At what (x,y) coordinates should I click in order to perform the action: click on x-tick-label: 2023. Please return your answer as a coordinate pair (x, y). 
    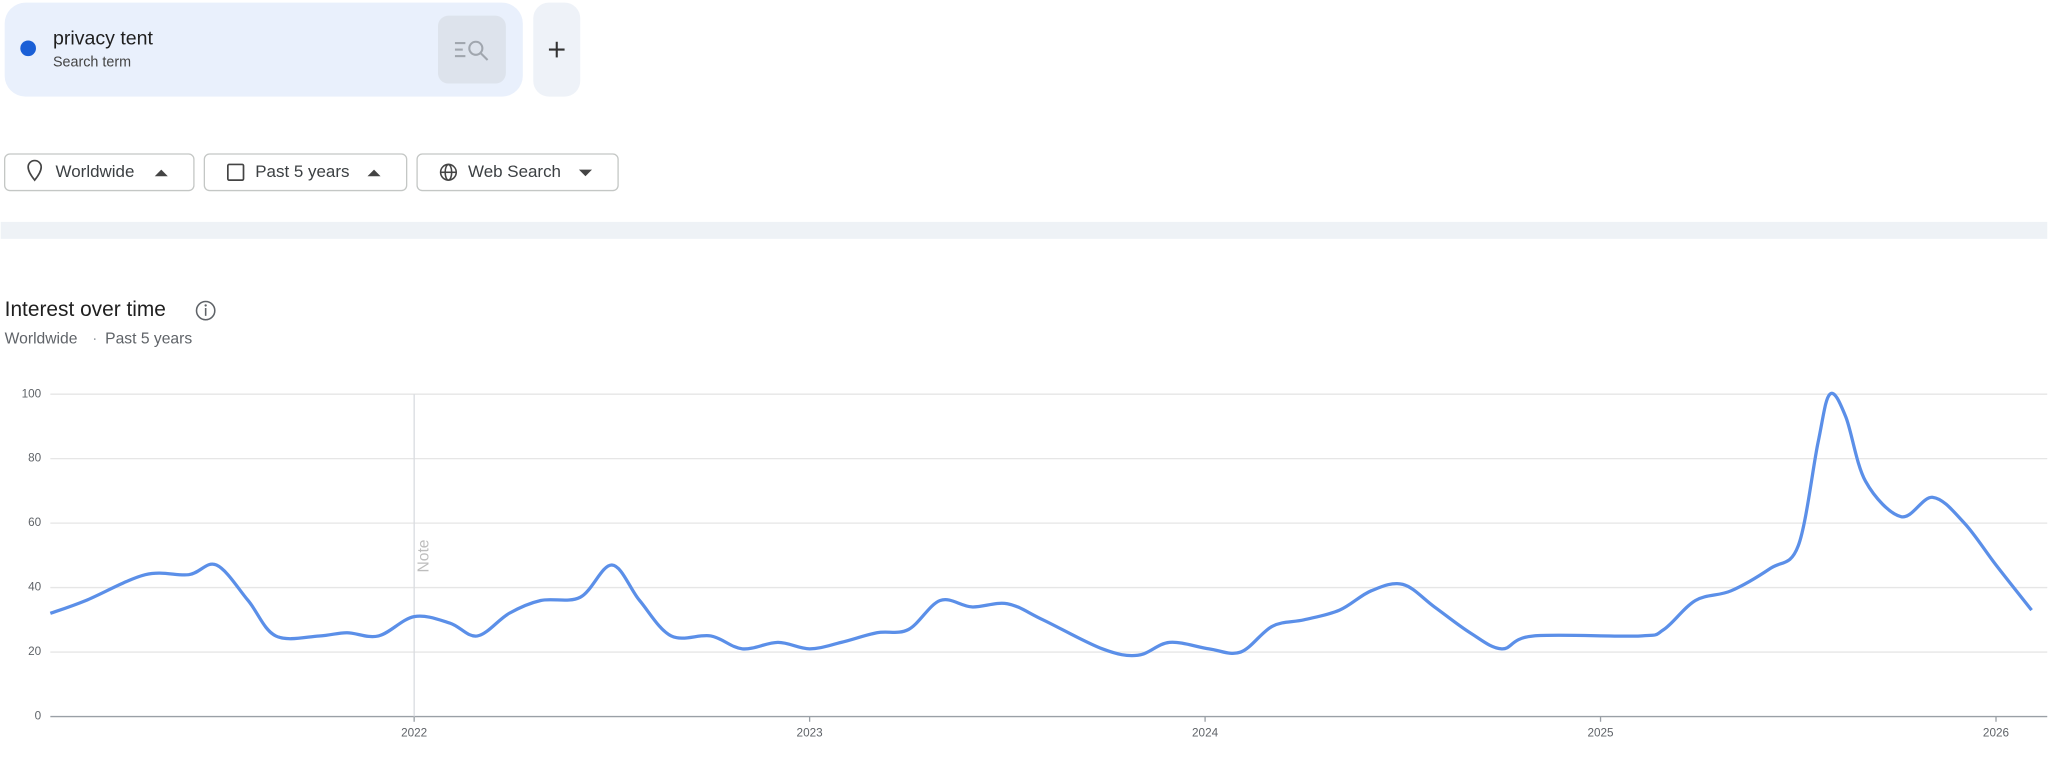
    Looking at the image, I should click on (810, 733).